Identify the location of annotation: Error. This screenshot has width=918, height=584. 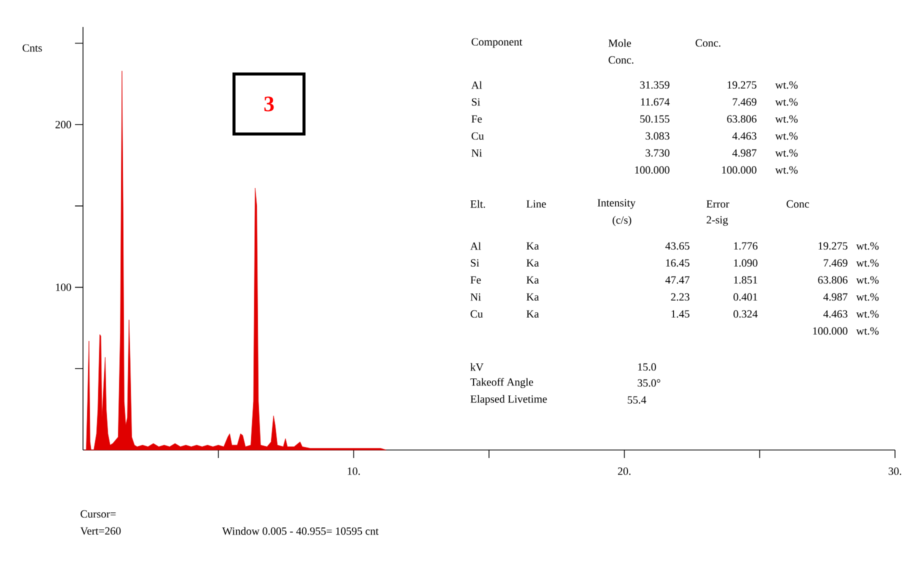
(718, 204).